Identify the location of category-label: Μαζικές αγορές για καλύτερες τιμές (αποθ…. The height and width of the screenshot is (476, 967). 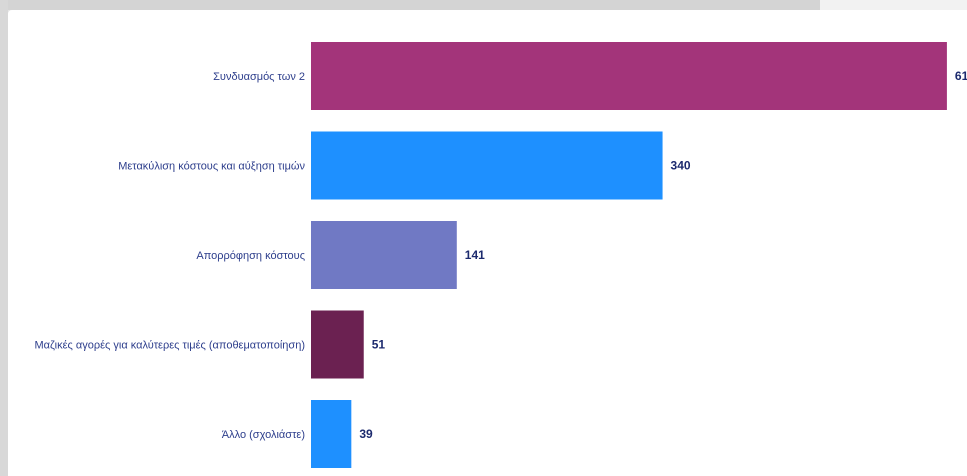
(170, 346).